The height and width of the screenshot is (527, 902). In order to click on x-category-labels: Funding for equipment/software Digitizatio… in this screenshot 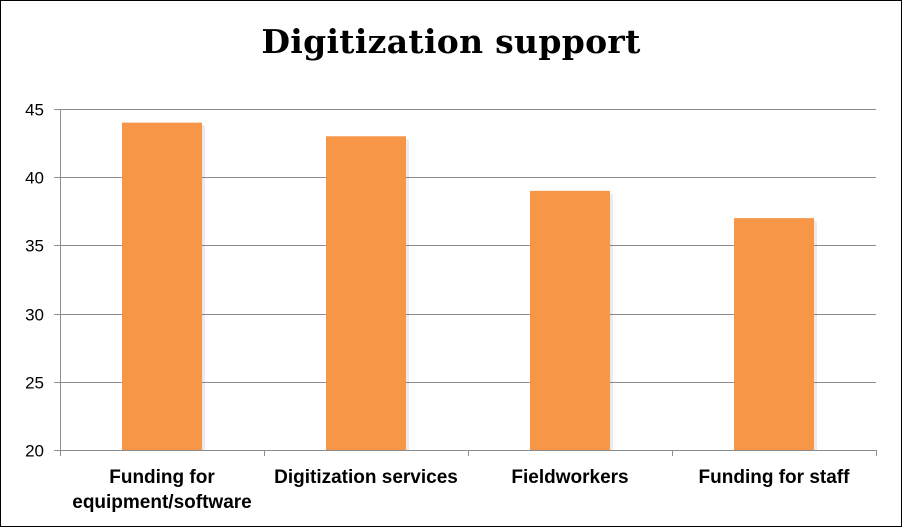, I will do `click(461, 490)`.